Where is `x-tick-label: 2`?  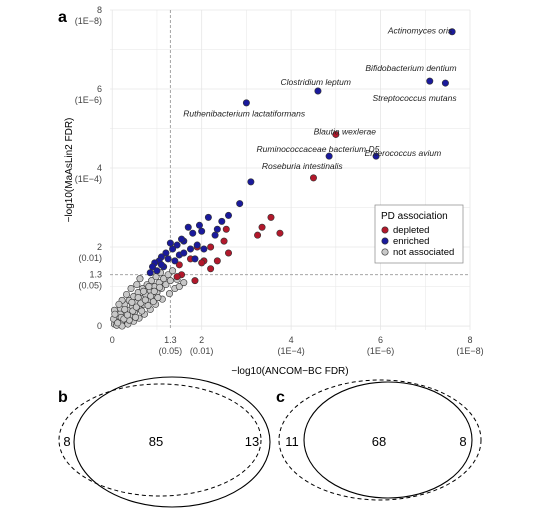
x-tick-label: 2 is located at coordinates (201, 340).